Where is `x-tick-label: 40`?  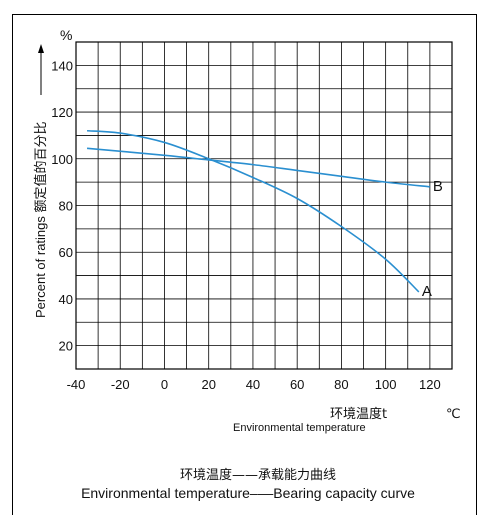 x-tick-label: 40 is located at coordinates (253, 384).